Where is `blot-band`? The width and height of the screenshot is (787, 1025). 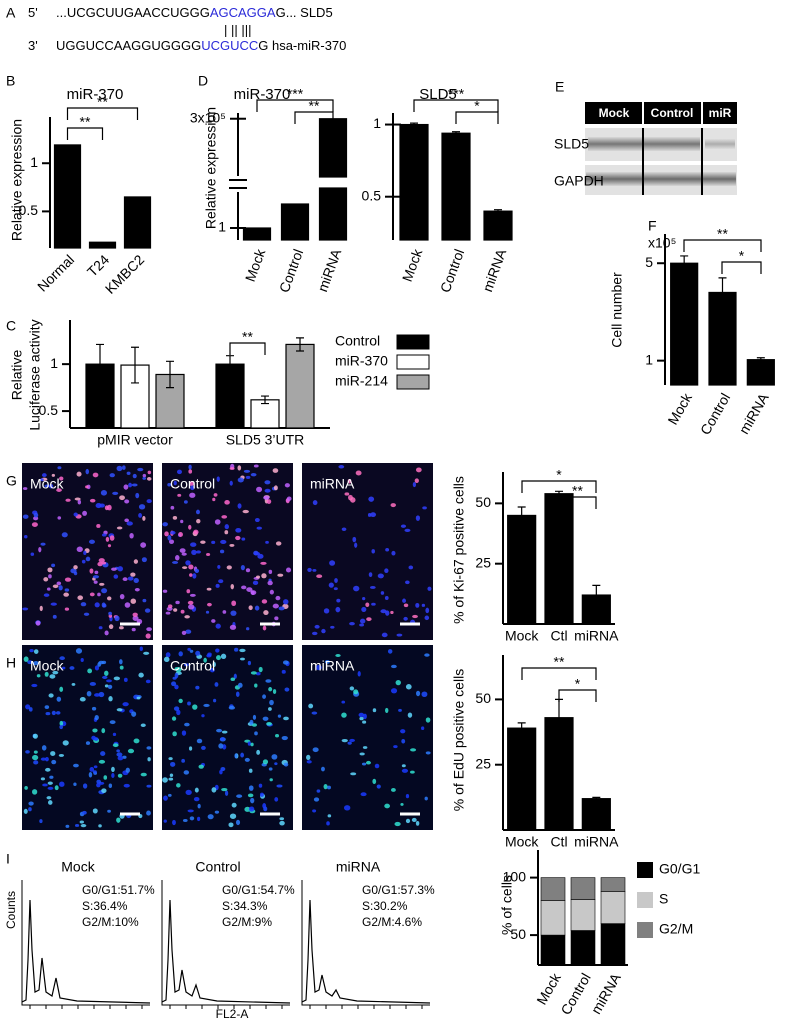
blot-band is located at coordinates (720, 144).